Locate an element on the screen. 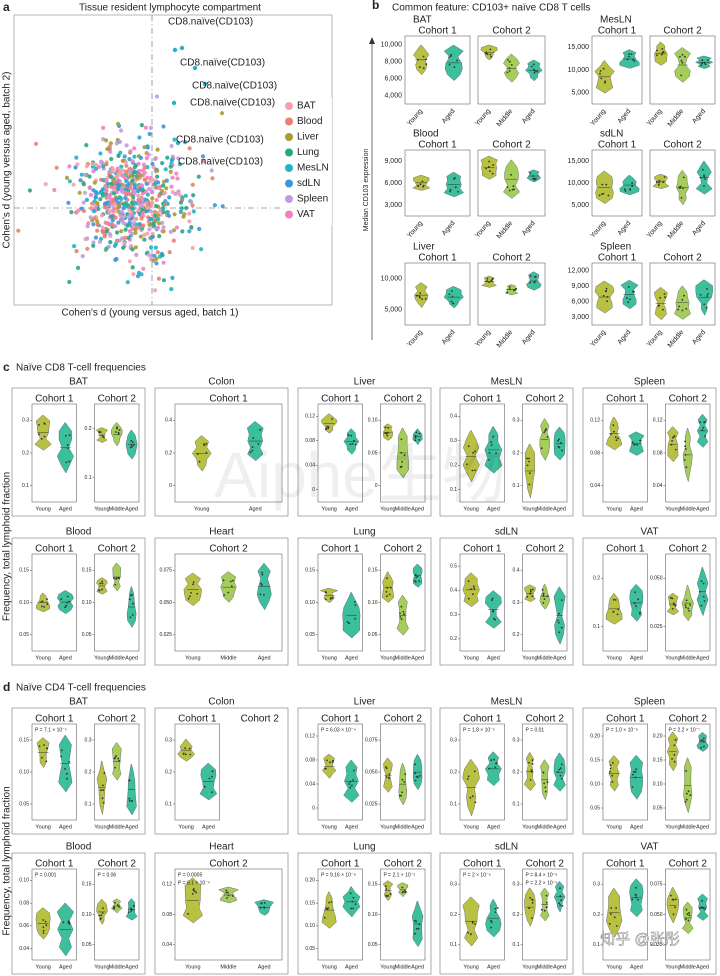 This screenshot has height=976, width=720. y-tick-label: 0.1 is located at coordinates (516, 804).